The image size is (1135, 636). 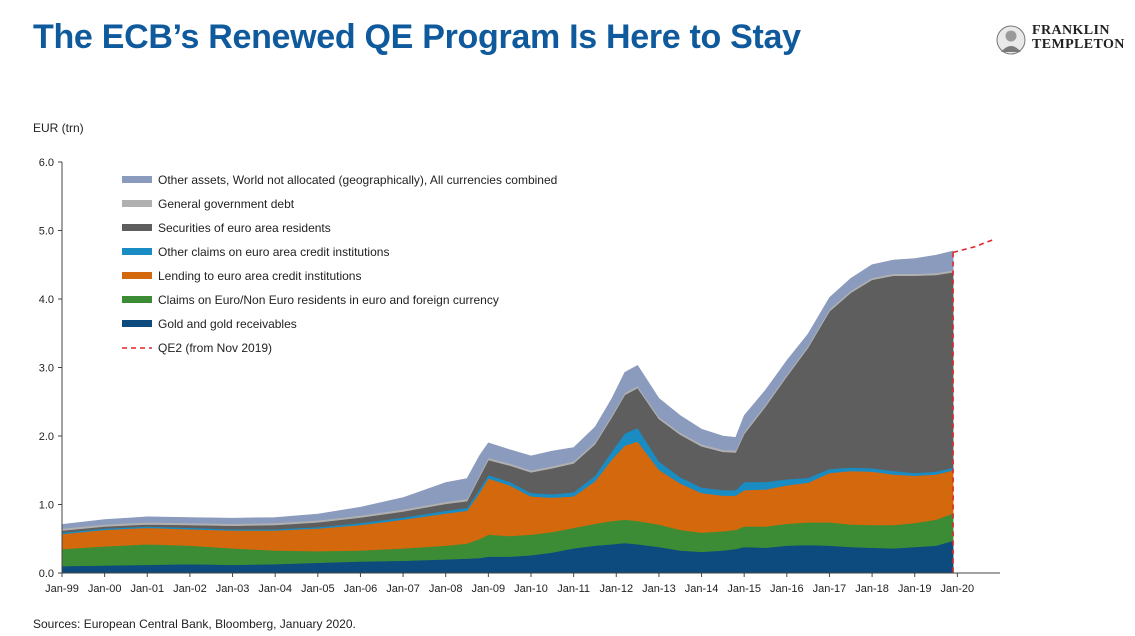 What do you see at coordinates (147, 589) in the screenshot?
I see `x-tick-label: Jan-01` at bounding box center [147, 589].